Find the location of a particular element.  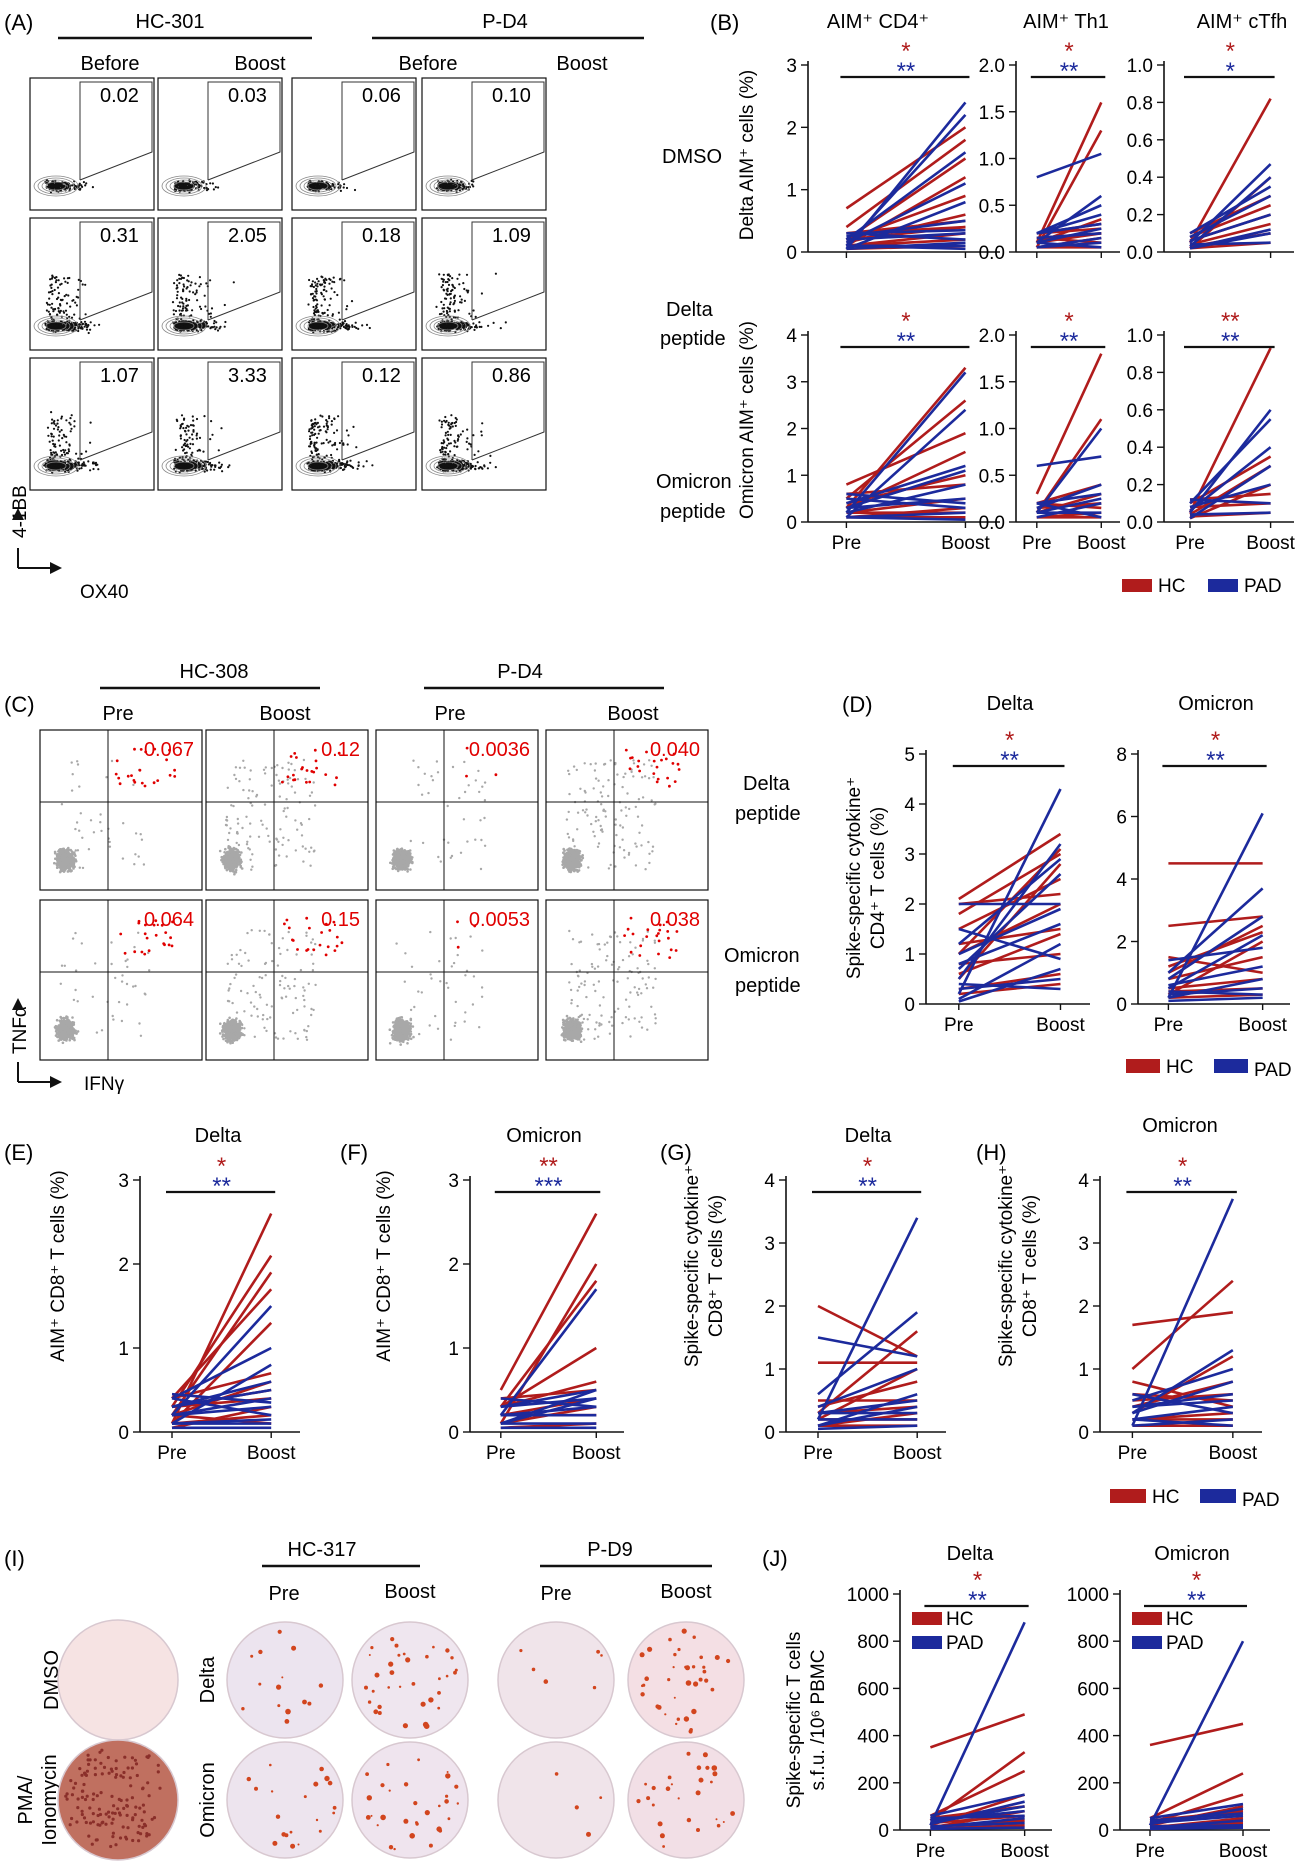

flow-plot: 1.09 is located at coordinates (484, 284).